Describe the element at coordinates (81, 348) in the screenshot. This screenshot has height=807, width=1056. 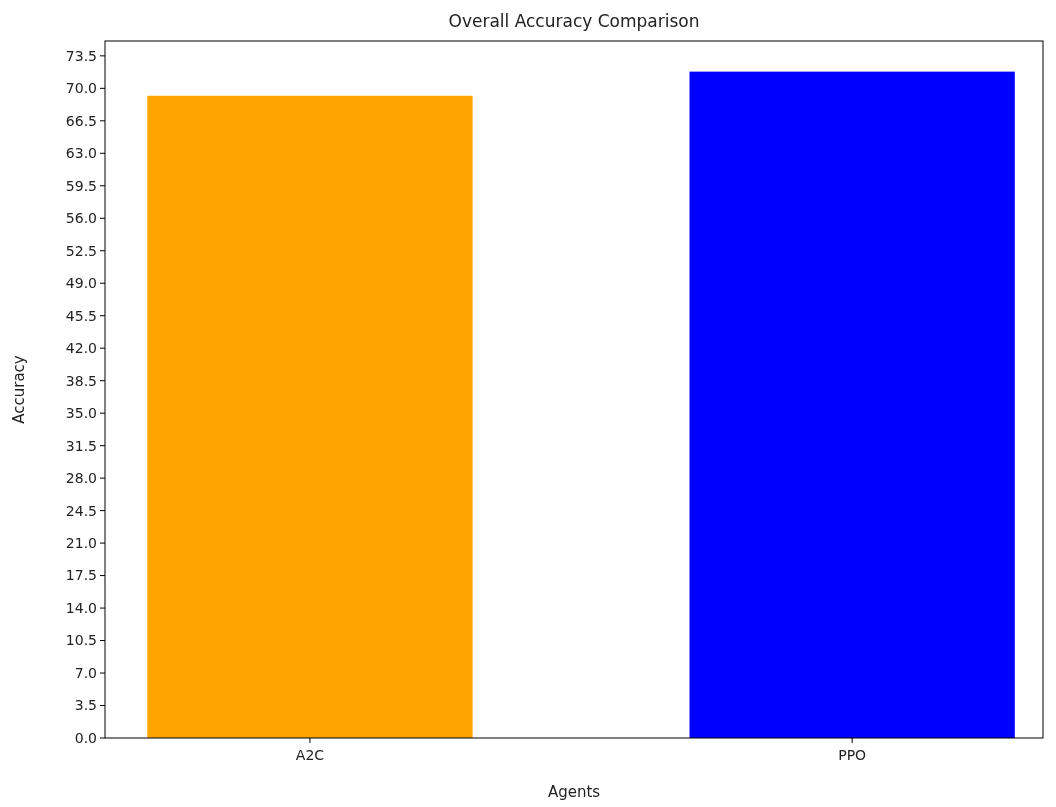
I see `y-tick-label: 42.0` at that location.